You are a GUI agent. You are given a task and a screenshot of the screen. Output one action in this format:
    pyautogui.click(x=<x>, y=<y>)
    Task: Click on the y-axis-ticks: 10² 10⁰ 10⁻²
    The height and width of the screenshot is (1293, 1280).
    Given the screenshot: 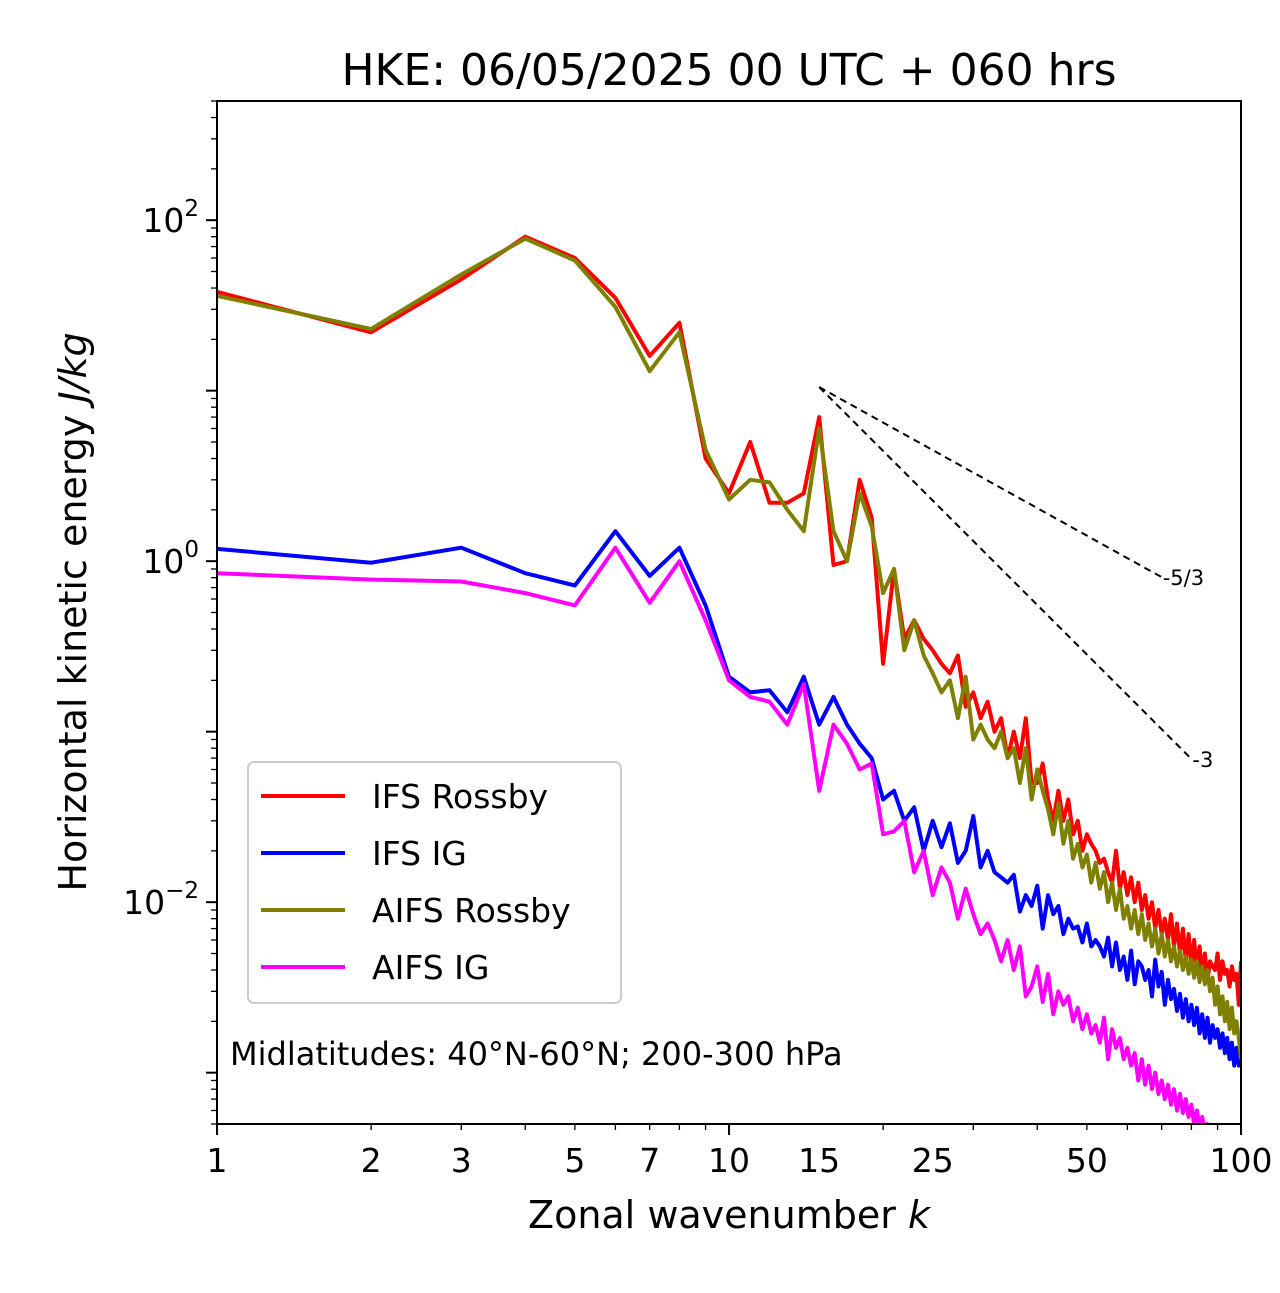 What is the action you would take?
    pyautogui.click(x=170, y=612)
    